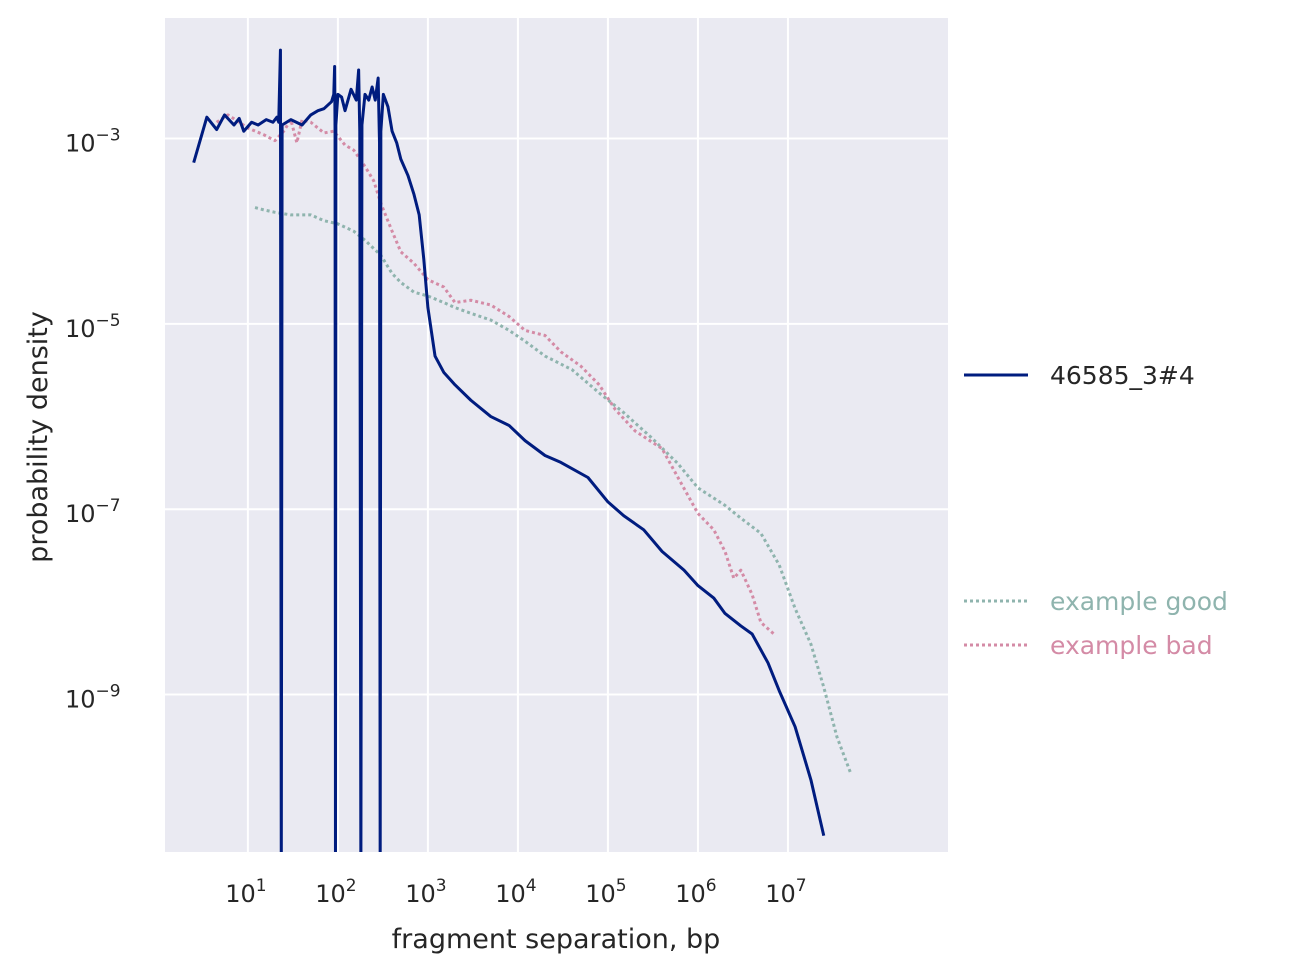 The width and height of the screenshot is (1295, 976). What do you see at coordinates (335, 892) in the screenshot?
I see `x-tick-label-1: 10²` at bounding box center [335, 892].